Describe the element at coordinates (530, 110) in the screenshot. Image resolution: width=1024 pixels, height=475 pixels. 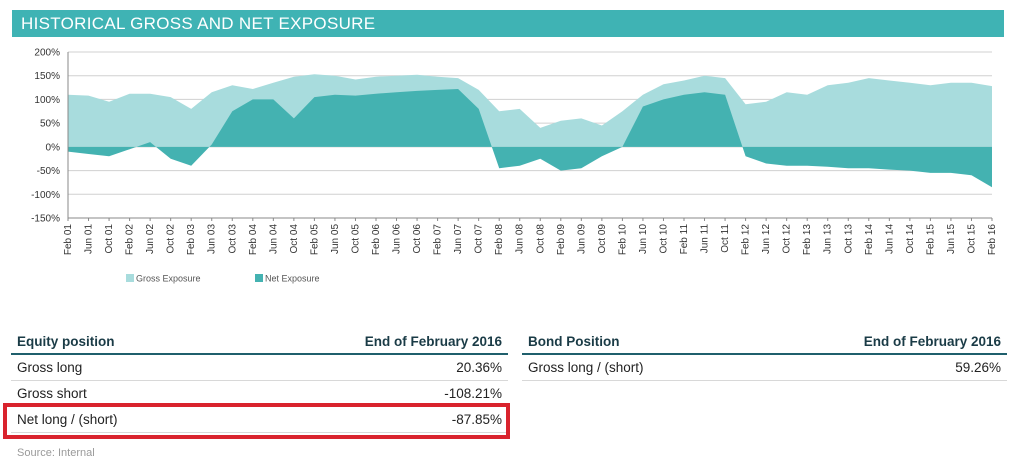
I see `area-gross-exposure` at that location.